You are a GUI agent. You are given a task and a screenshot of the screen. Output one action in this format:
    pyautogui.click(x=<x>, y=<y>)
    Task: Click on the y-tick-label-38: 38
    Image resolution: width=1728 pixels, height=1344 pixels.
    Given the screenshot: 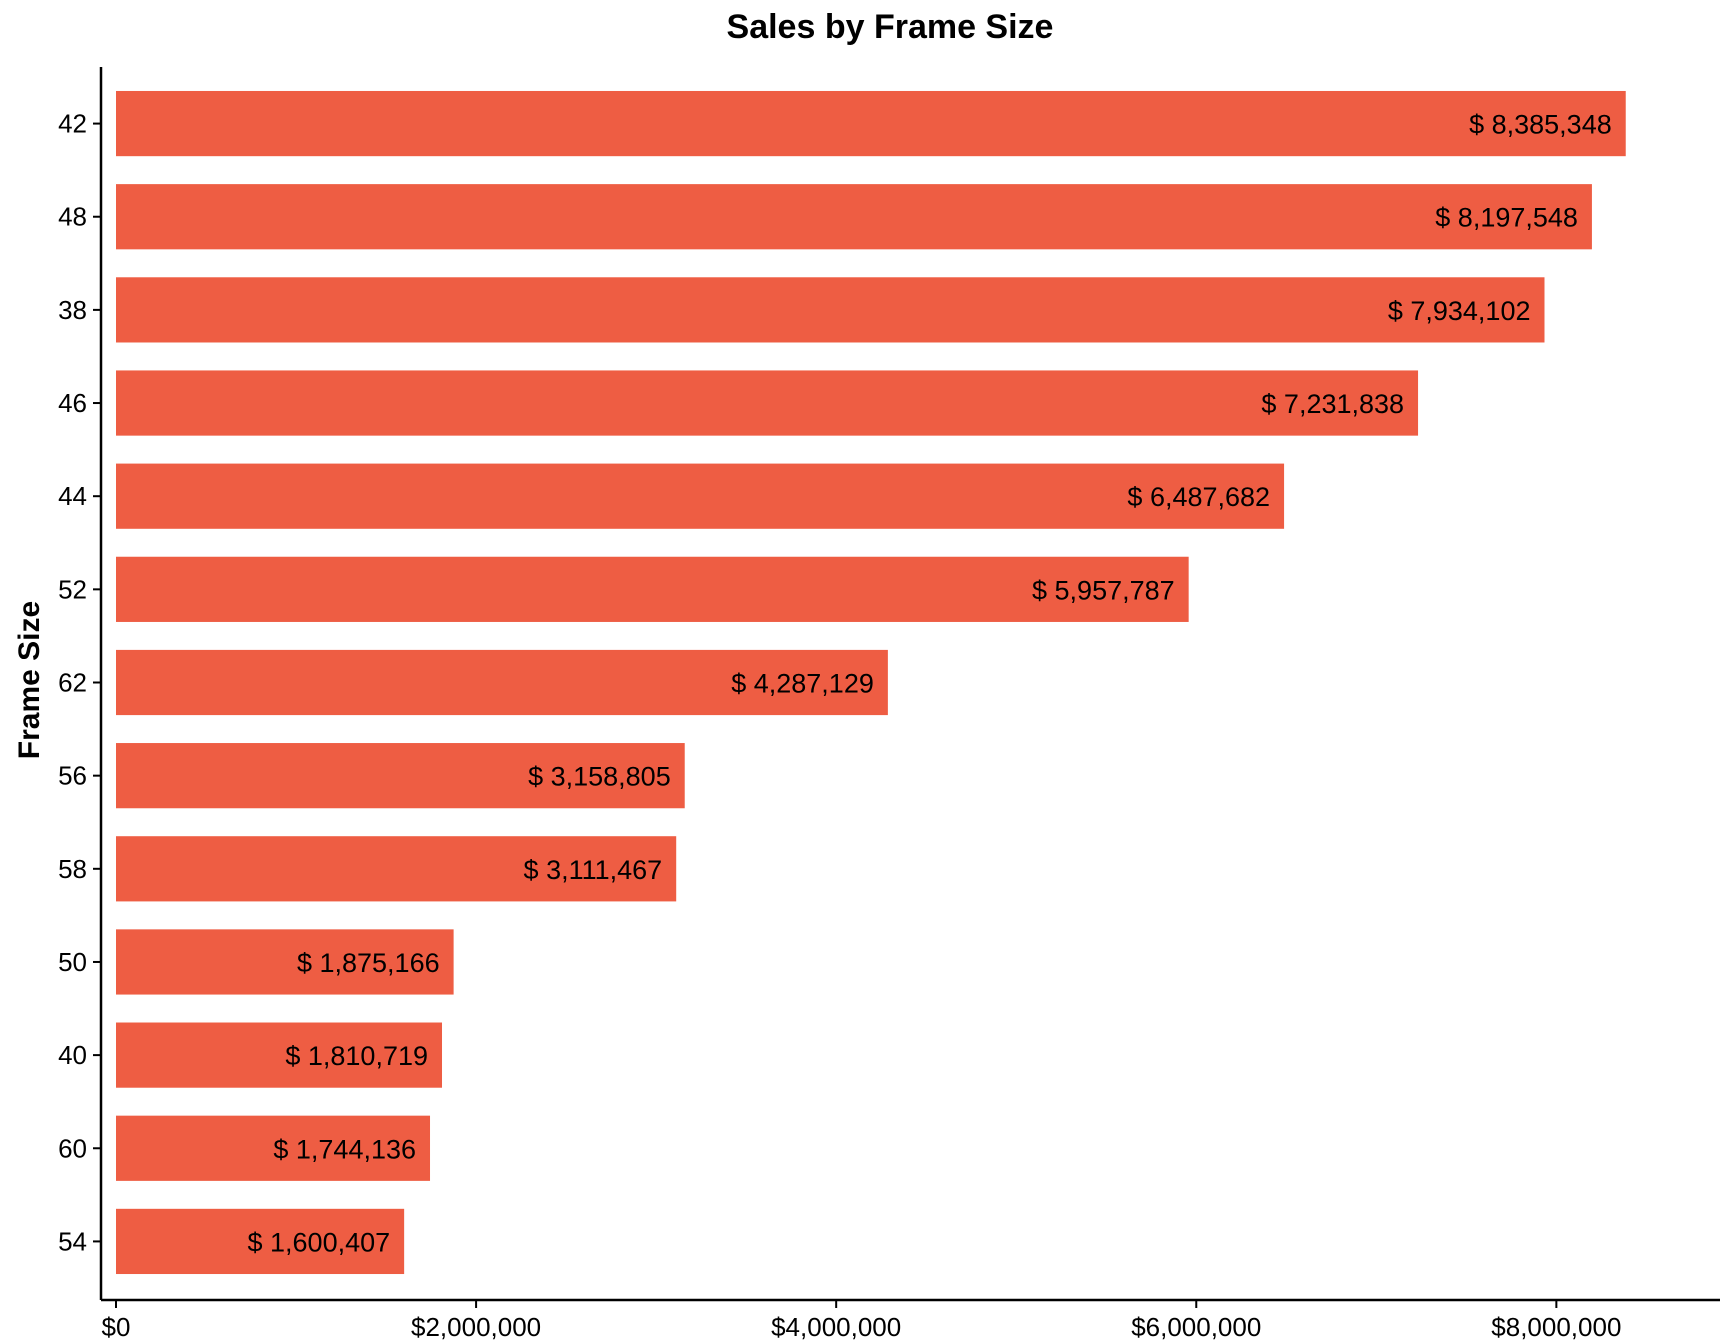 What is the action you would take?
    pyautogui.click(x=72, y=310)
    